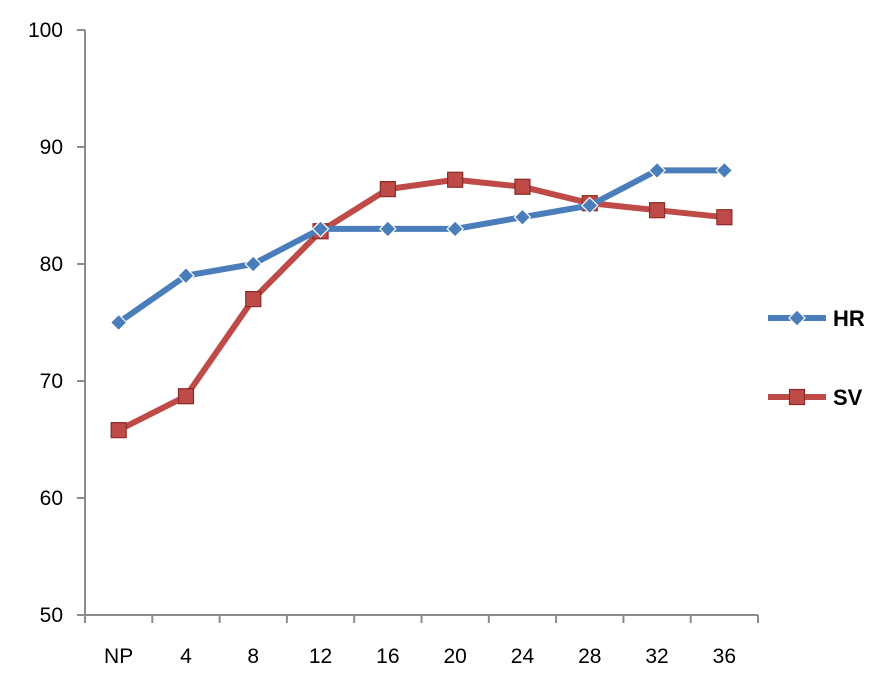  What do you see at coordinates (724, 656) in the screenshot?
I see `x-tick-label: 36` at bounding box center [724, 656].